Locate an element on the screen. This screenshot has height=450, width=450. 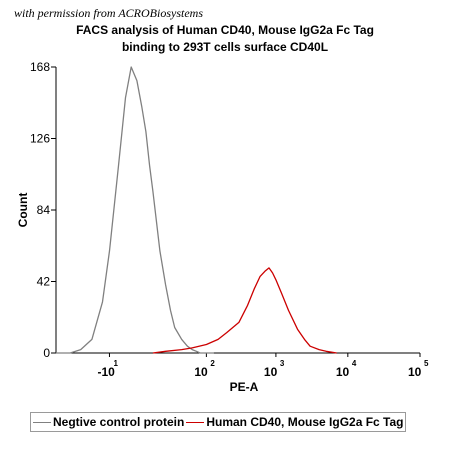
legend-item-cd40: Human CD40, Mouse IgG2a Fc Tag is located at coordinates (294, 422).